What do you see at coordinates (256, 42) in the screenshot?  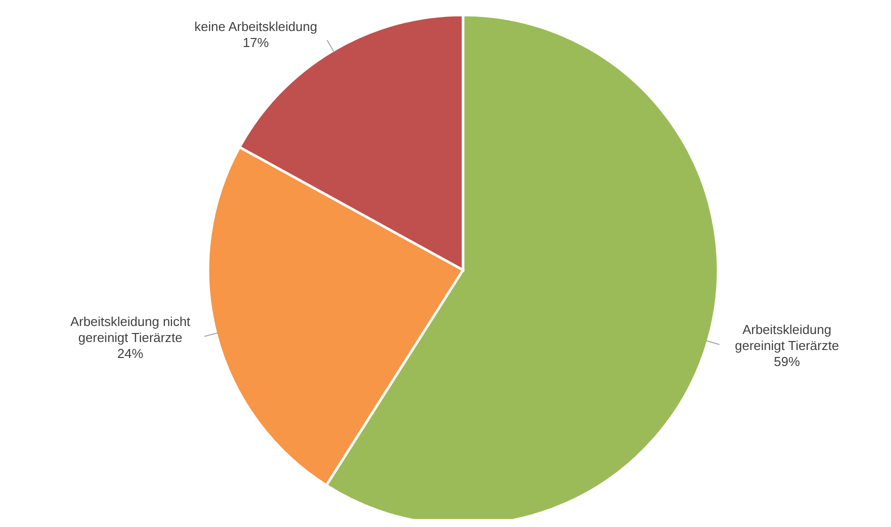 I see `data-label: 17%` at bounding box center [256, 42].